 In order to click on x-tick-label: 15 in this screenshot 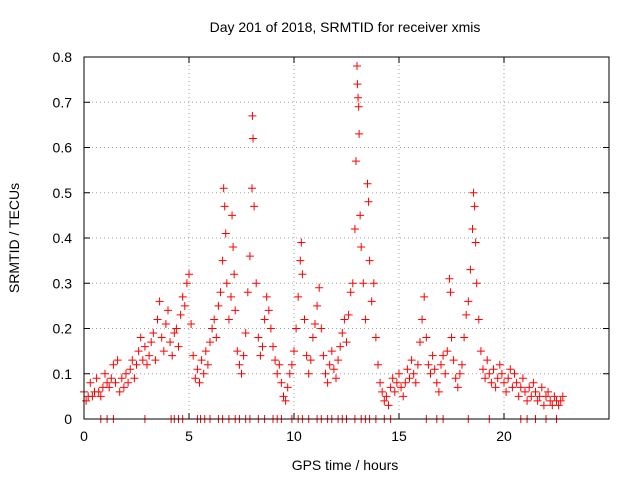, I will do `click(399, 436)`.